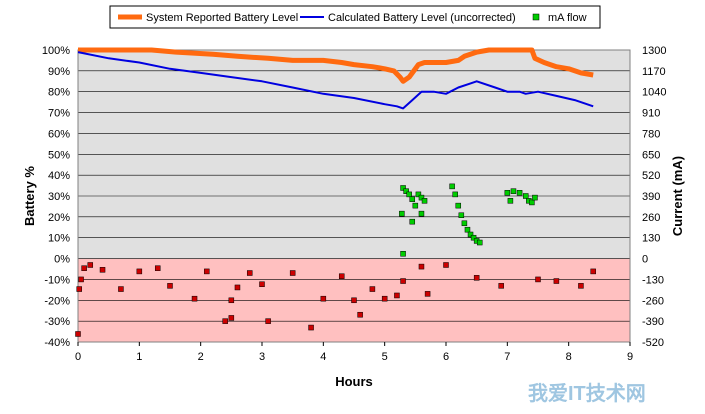 Image resolution: width=705 pixels, height=414 pixels. I want to click on y2-tick-label: -520, so click(653, 343).